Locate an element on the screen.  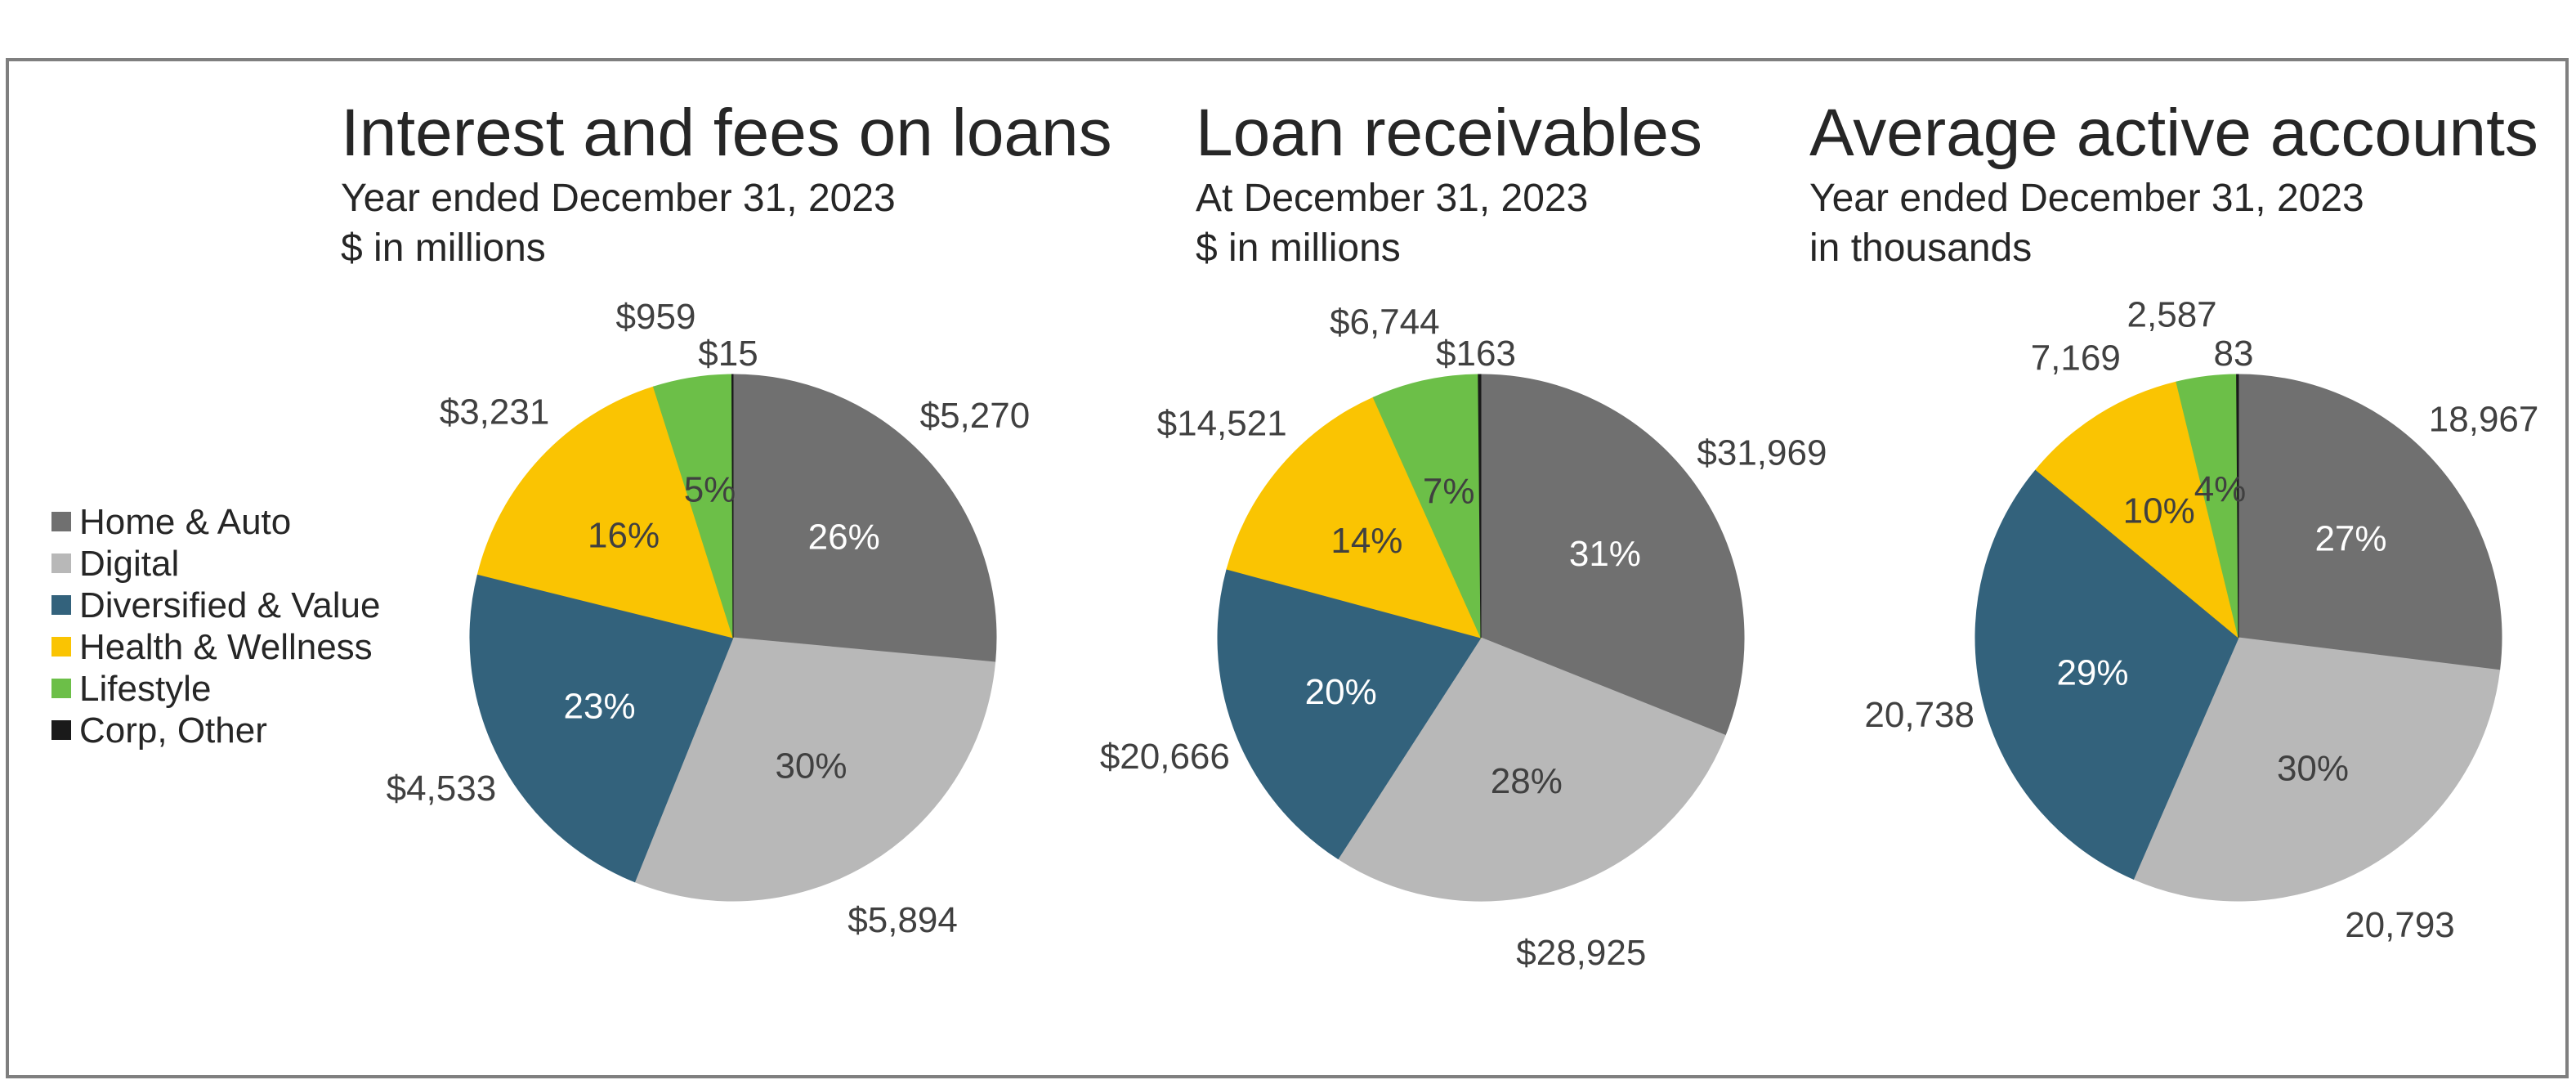
pie-2-slice-diversified-value is located at coordinates (1349, 714).